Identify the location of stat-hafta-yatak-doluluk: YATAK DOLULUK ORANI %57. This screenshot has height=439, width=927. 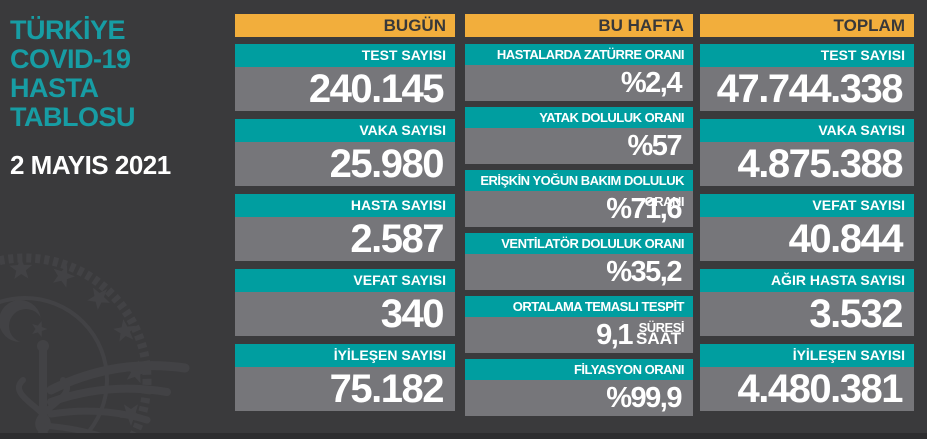
(579, 135).